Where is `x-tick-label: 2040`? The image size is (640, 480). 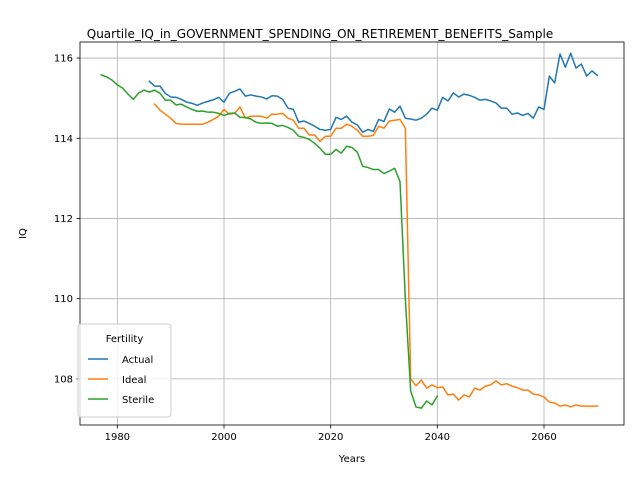
x-tick-label: 2040 is located at coordinates (437, 437).